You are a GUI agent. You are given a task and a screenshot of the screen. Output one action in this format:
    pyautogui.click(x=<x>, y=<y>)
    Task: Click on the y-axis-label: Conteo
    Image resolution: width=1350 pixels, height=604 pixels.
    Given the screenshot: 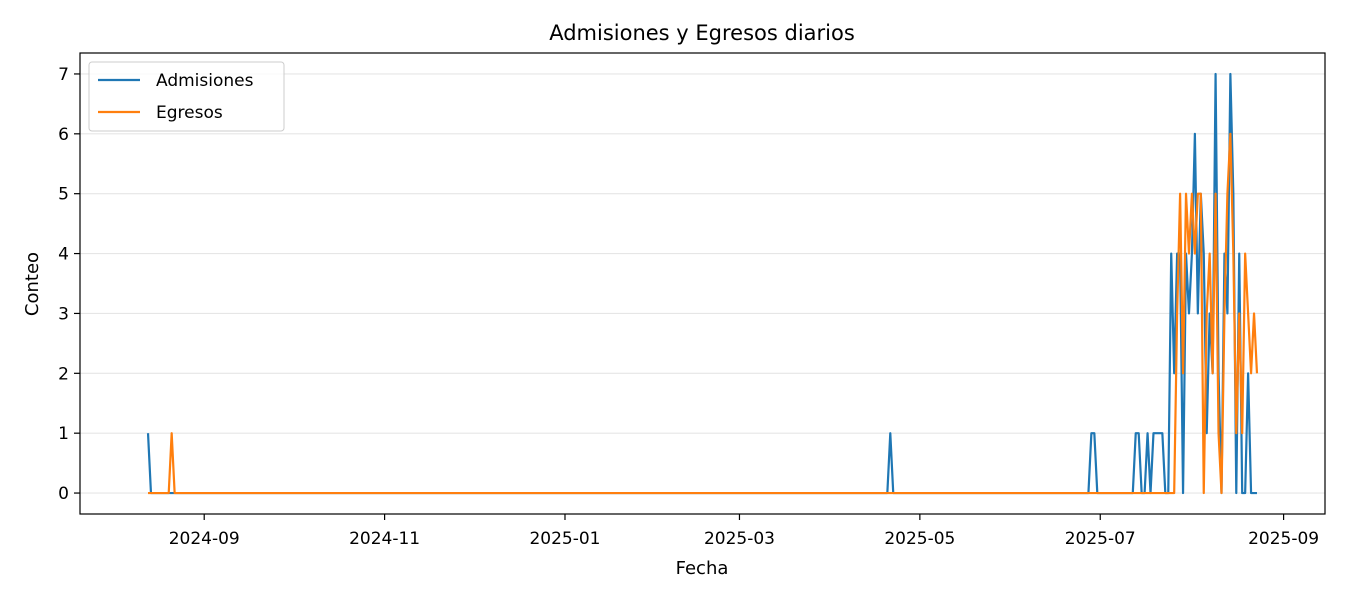 What is the action you would take?
    pyautogui.click(x=32, y=284)
    